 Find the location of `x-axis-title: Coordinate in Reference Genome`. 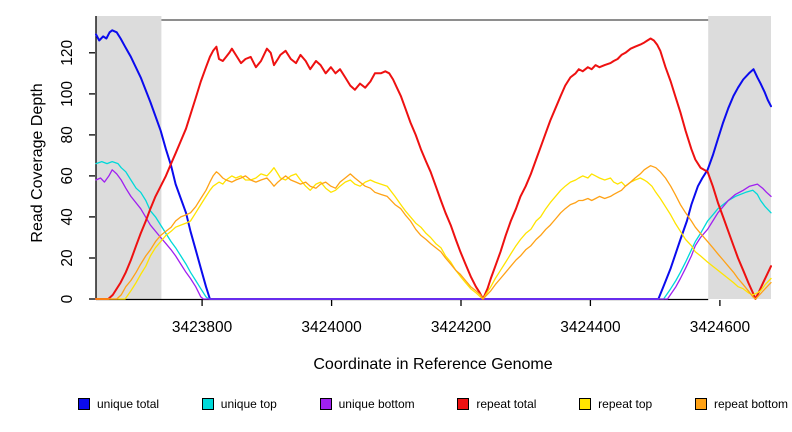

x-axis-title: Coordinate in Reference Genome is located at coordinates (432, 364).